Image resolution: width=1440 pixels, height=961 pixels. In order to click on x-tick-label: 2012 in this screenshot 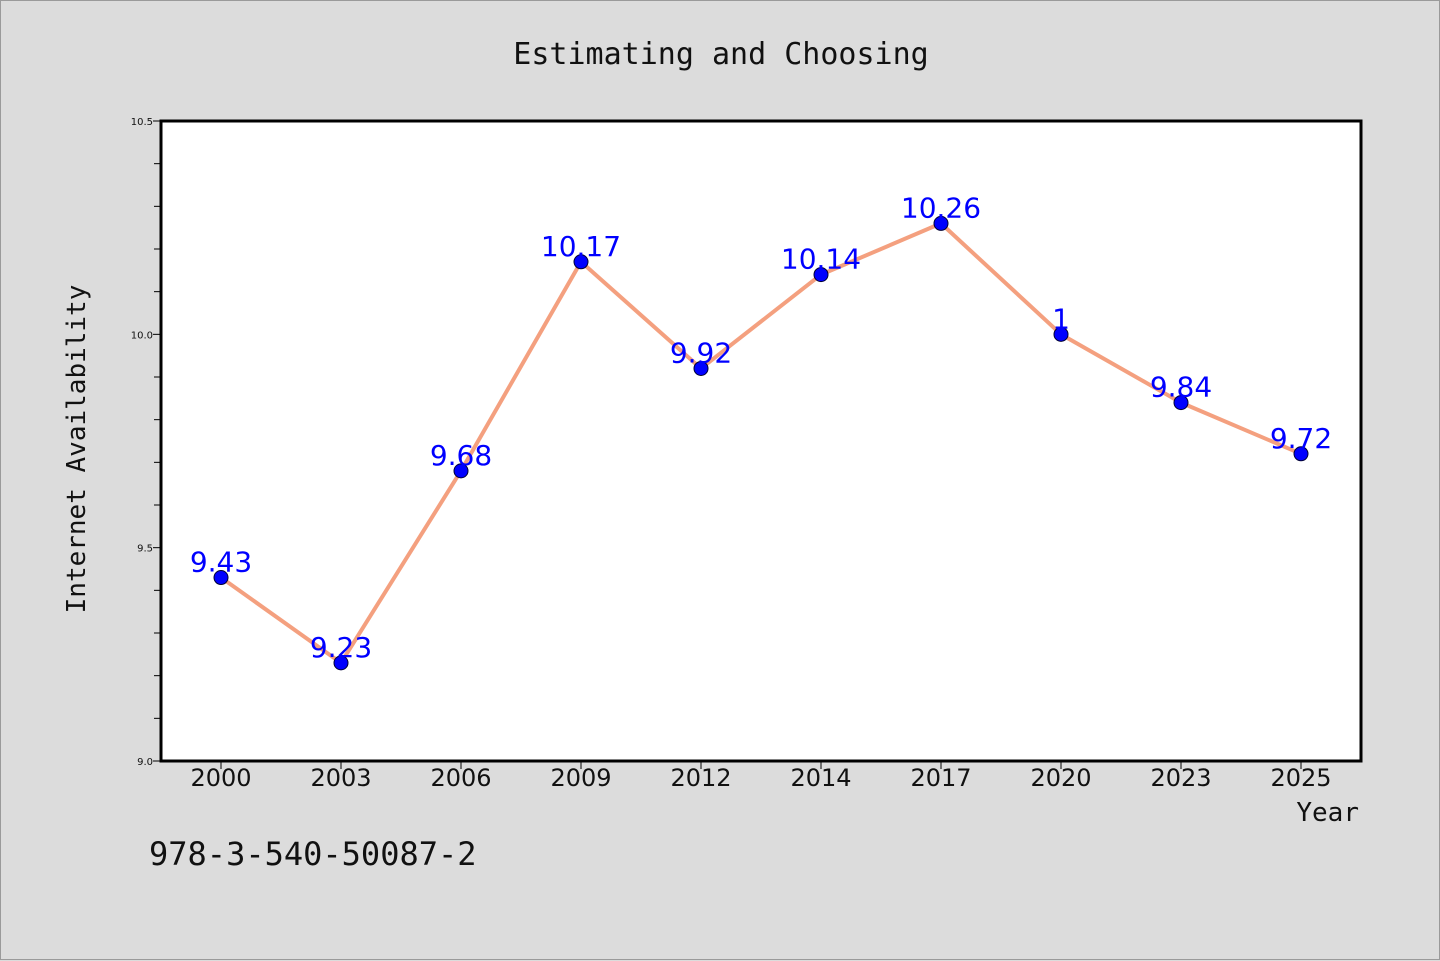, I will do `click(700, 778)`.